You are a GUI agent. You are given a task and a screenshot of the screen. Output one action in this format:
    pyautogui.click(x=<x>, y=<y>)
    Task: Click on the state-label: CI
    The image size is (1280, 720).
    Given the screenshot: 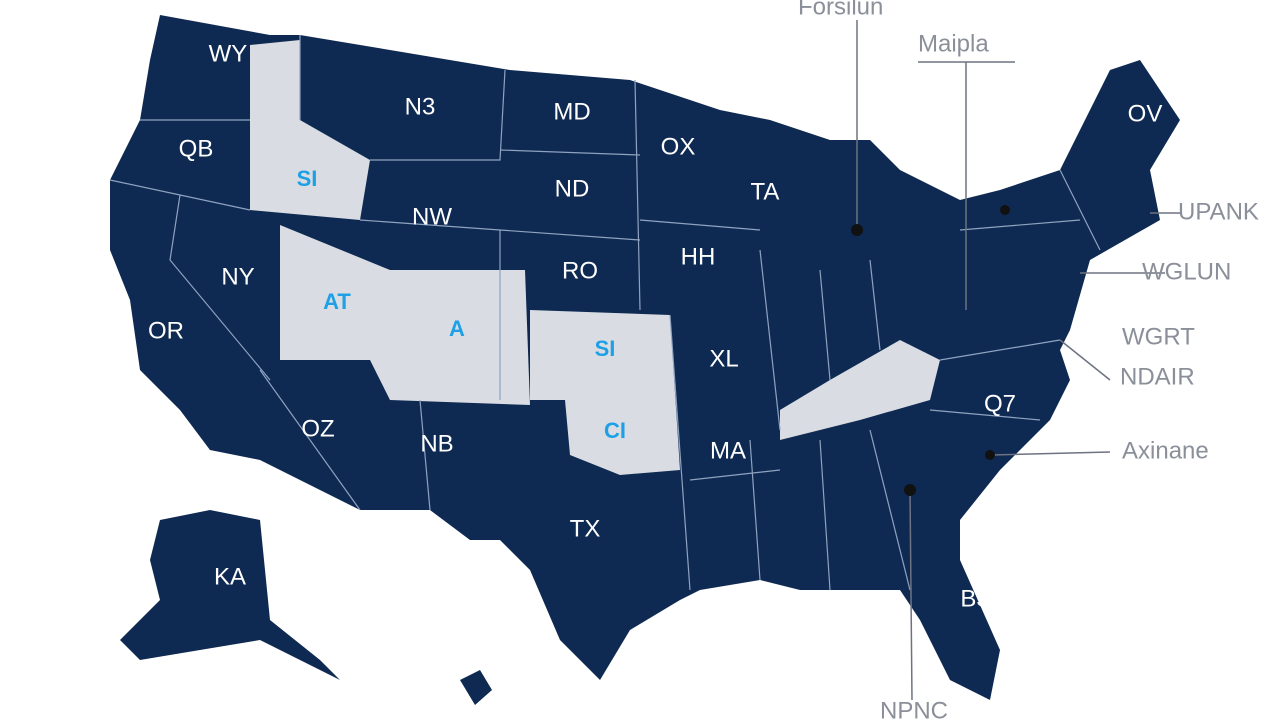 What is the action you would take?
    pyautogui.click(x=615, y=430)
    